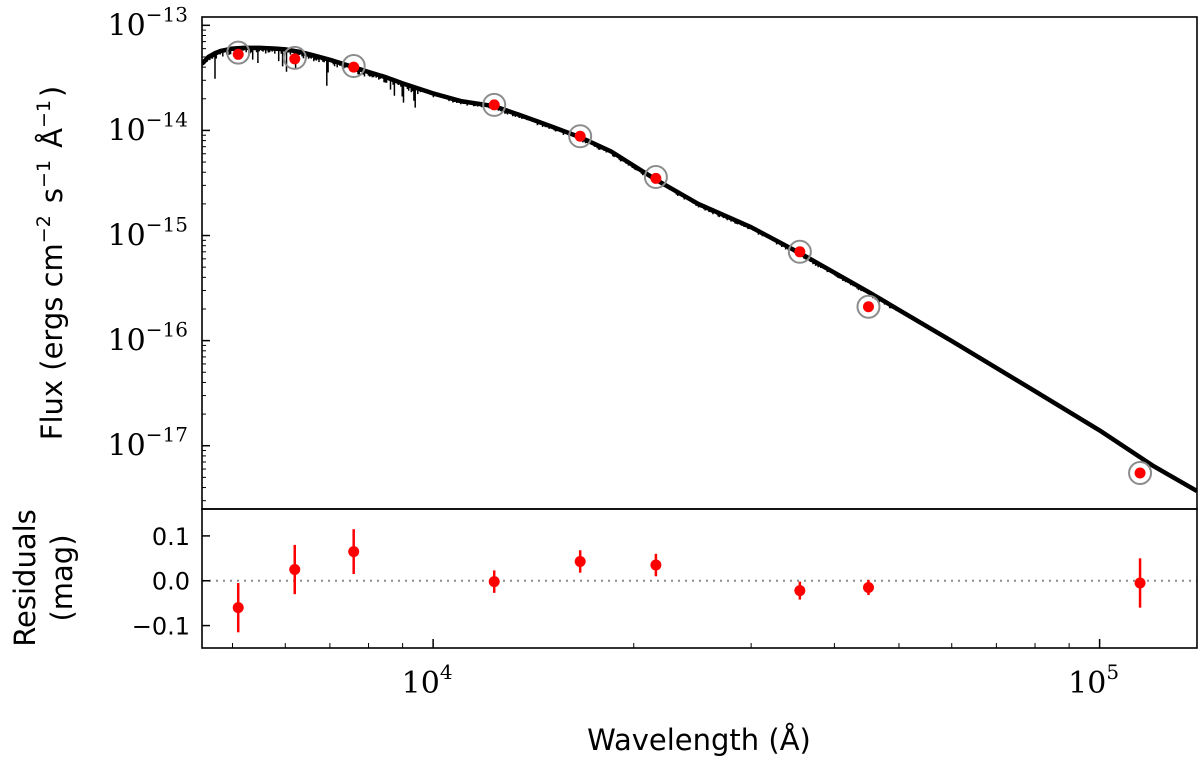  I want to click on sed-y-axis-label: Flux (ergs cm−2 s−1 Å−1 ), so click(51, 263).